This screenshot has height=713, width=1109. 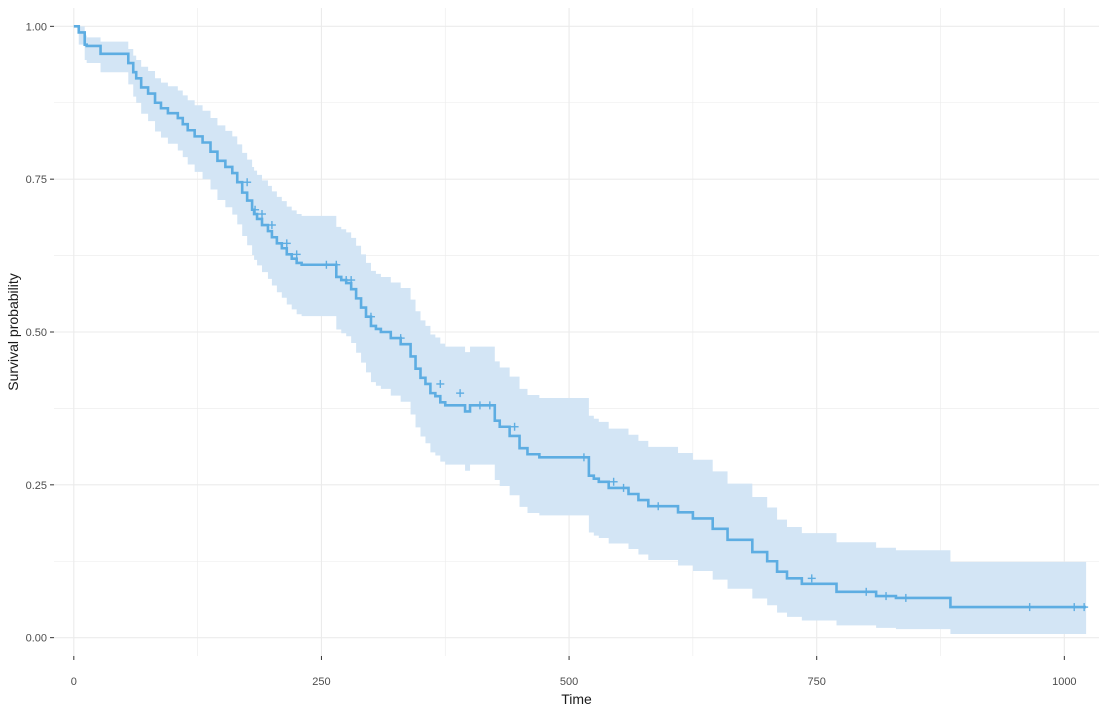 I want to click on y-tick-label: 1.00, so click(x=36, y=27).